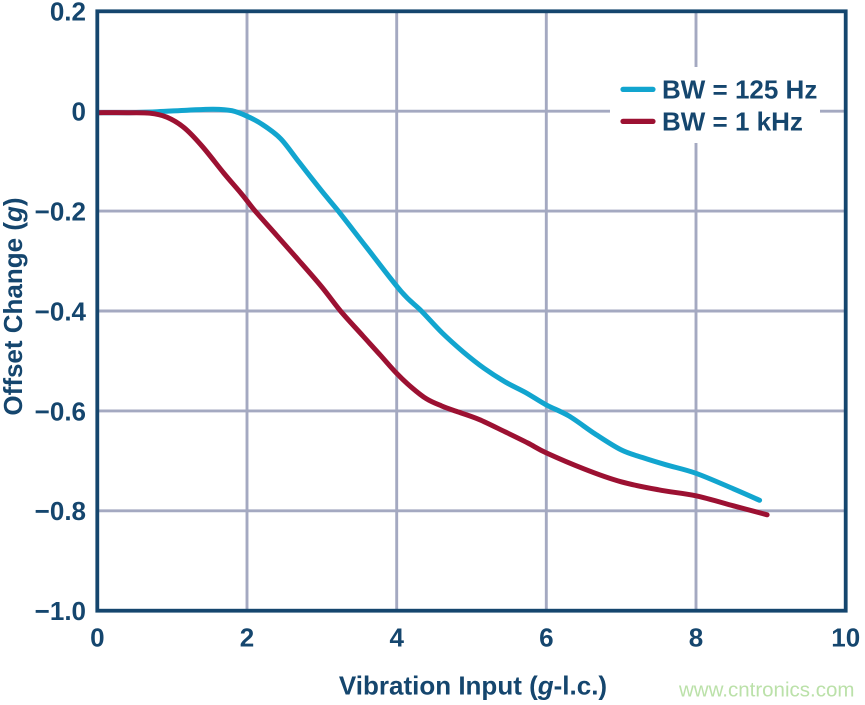  What do you see at coordinates (473, 686) in the screenshot?
I see `svg-text: Vibration Input (g-l.c.)` at bounding box center [473, 686].